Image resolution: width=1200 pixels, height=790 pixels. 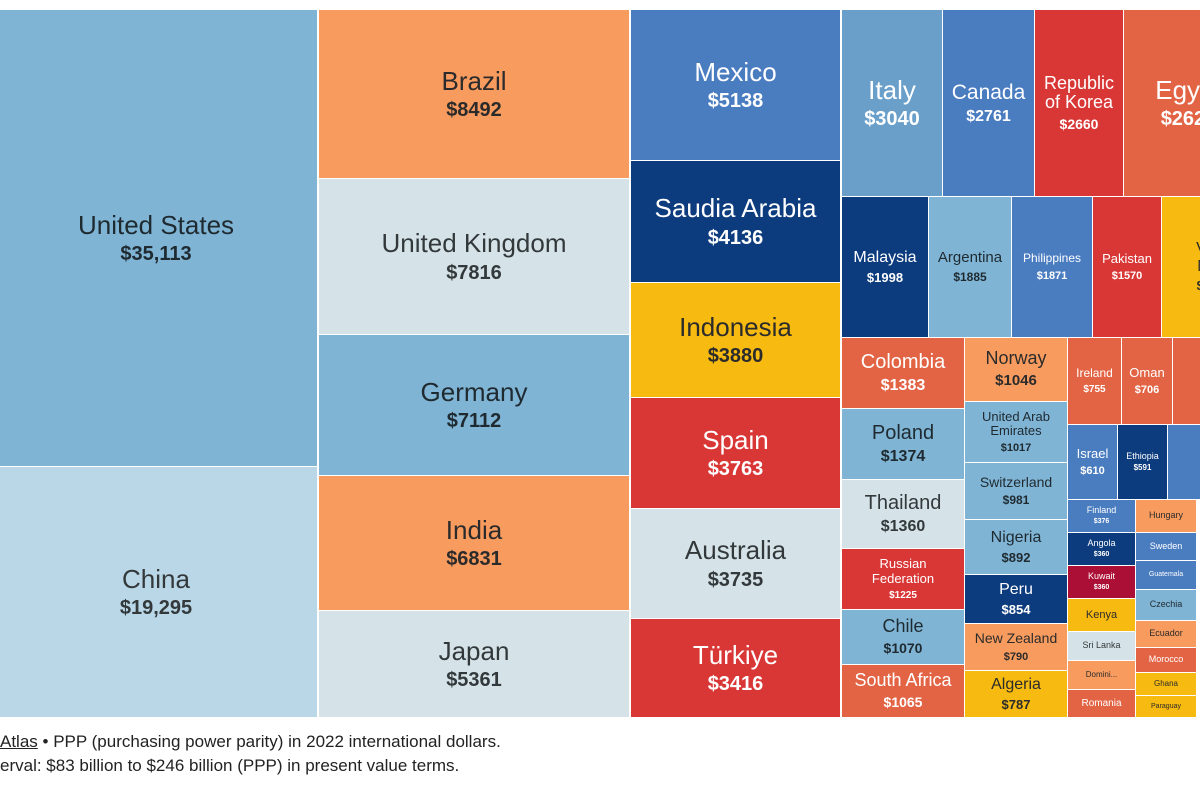 I want to click on treemap-tile-india: India $6831, so click(x=474, y=543).